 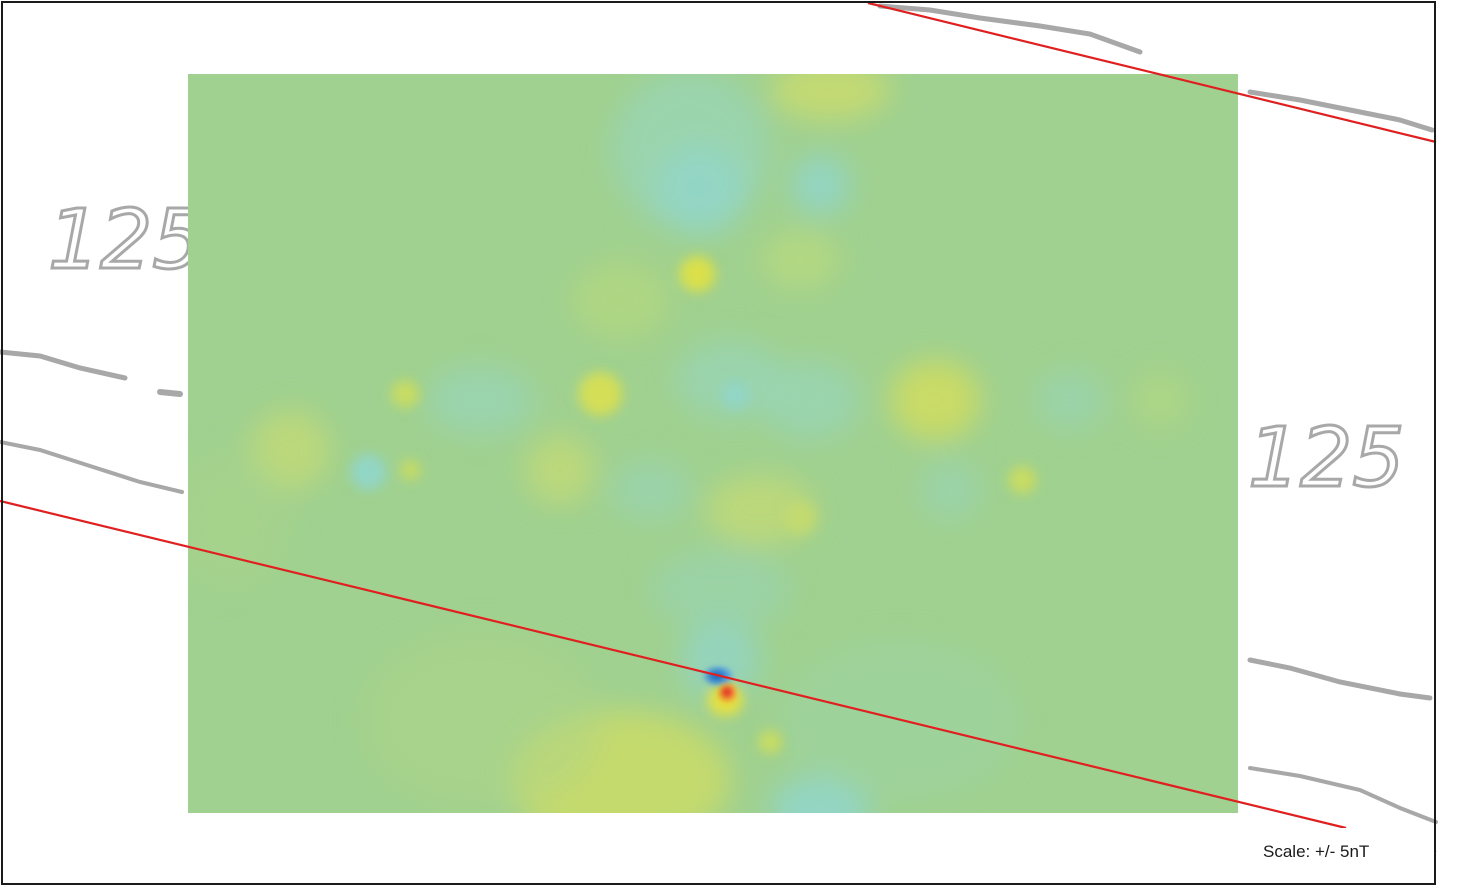 I want to click on scale-label-background, so click(x=1342, y=848).